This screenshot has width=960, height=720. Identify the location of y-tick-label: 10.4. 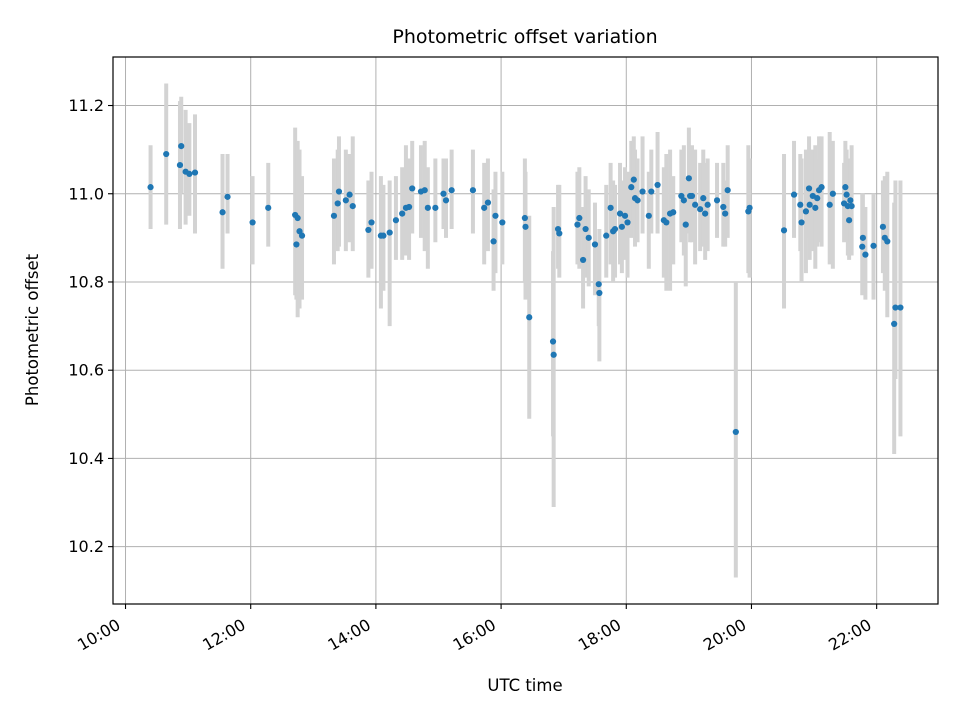
(86, 458).